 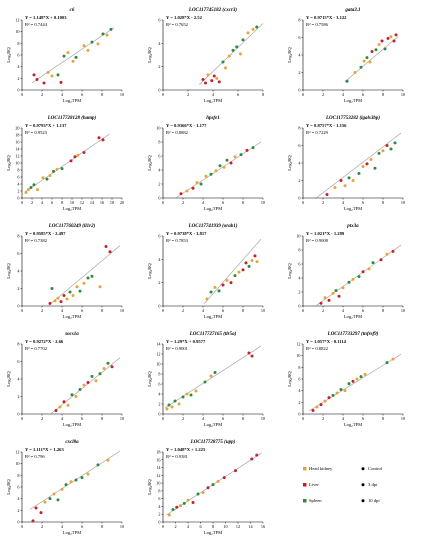 I want to click on panel-title: LOC117727165 (tlr5a), so click(x=213, y=334).